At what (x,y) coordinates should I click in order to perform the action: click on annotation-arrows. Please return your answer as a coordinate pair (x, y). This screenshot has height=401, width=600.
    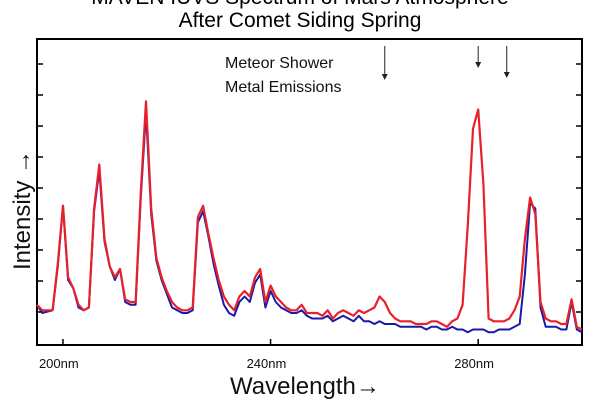
    Looking at the image, I should click on (445, 63).